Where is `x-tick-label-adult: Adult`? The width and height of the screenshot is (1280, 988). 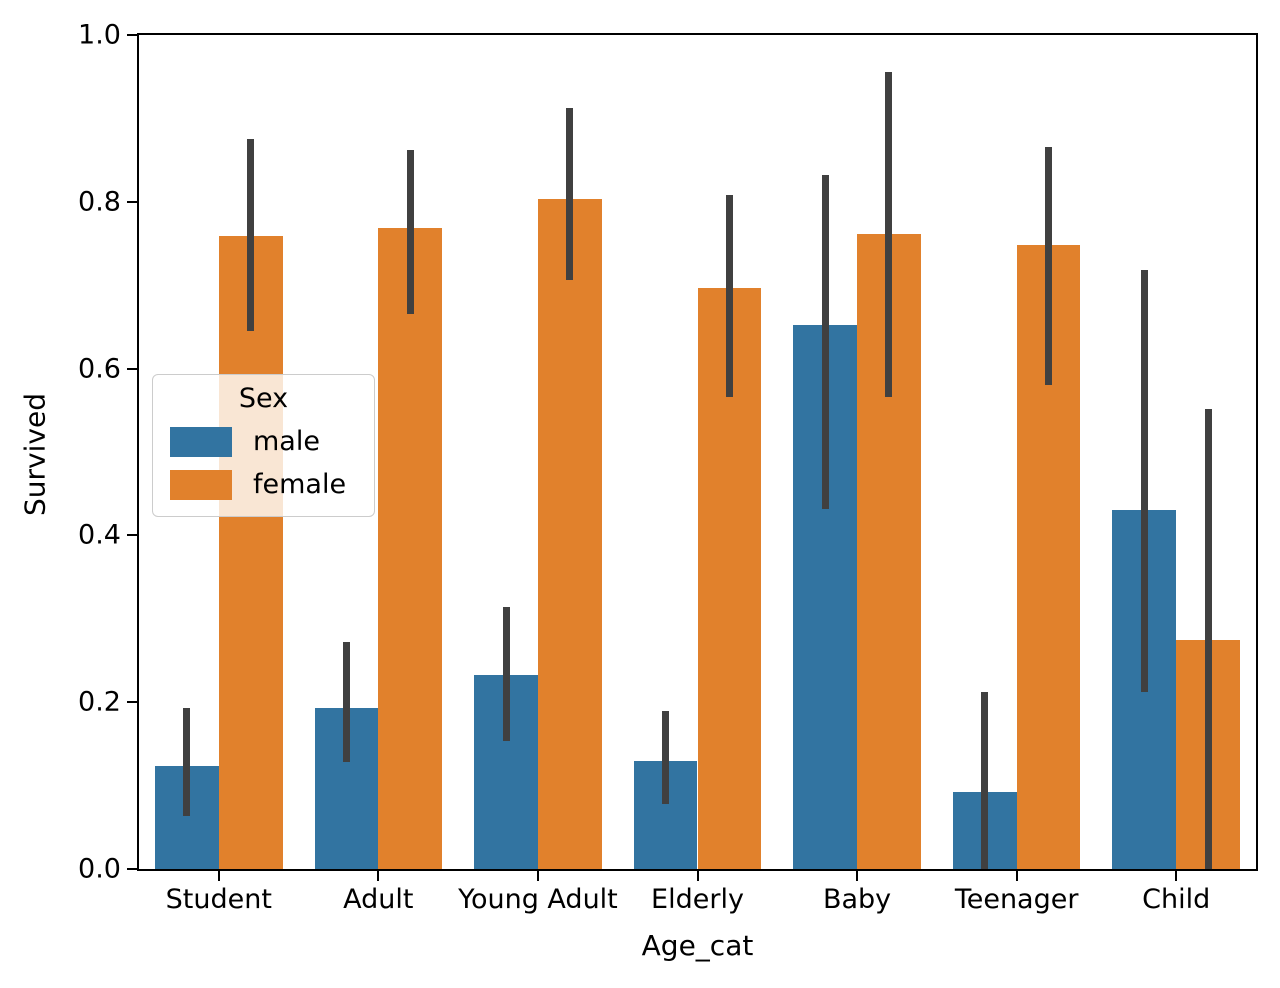 x-tick-label-adult: Adult is located at coordinates (378, 899).